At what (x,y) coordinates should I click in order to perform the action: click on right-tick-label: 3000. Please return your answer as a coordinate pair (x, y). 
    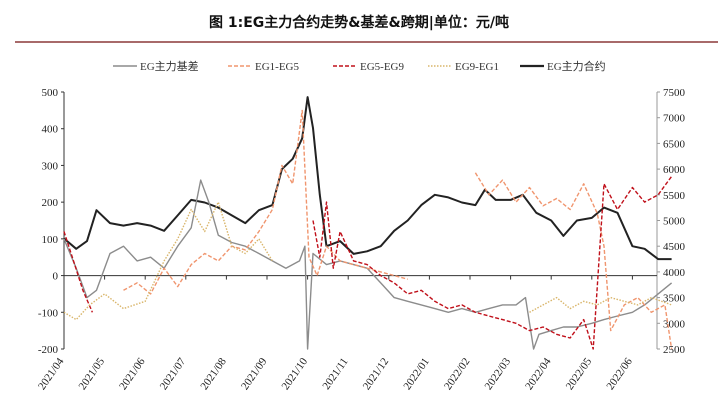
    Looking at the image, I should click on (674, 324).